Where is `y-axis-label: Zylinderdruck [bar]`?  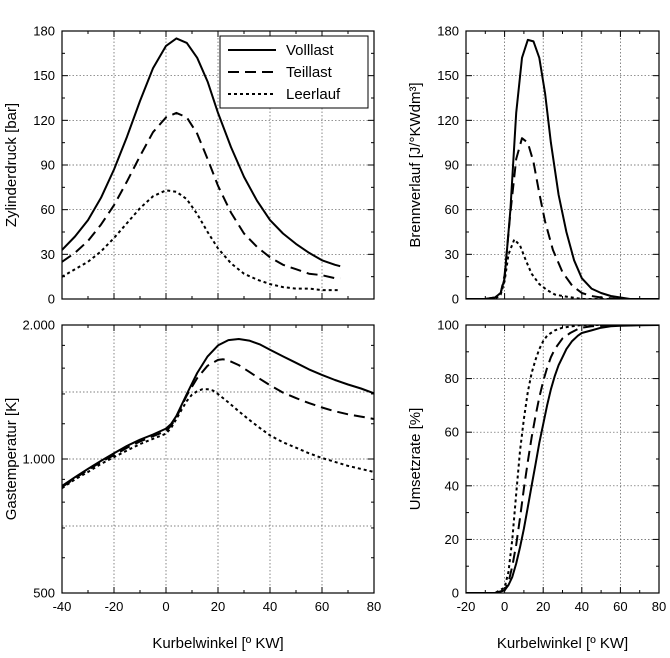
y-axis-label: Zylinderdruck [bar] is located at coordinates (11, 165).